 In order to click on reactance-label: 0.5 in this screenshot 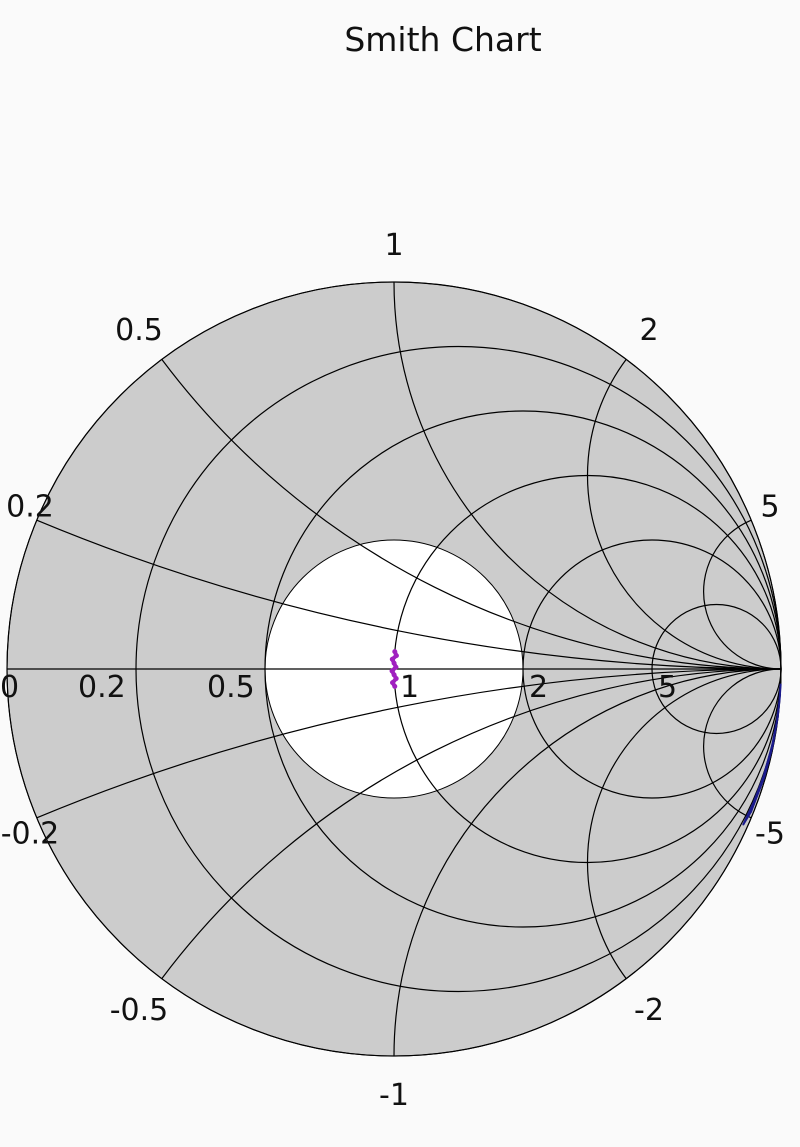, I will do `click(139, 330)`.